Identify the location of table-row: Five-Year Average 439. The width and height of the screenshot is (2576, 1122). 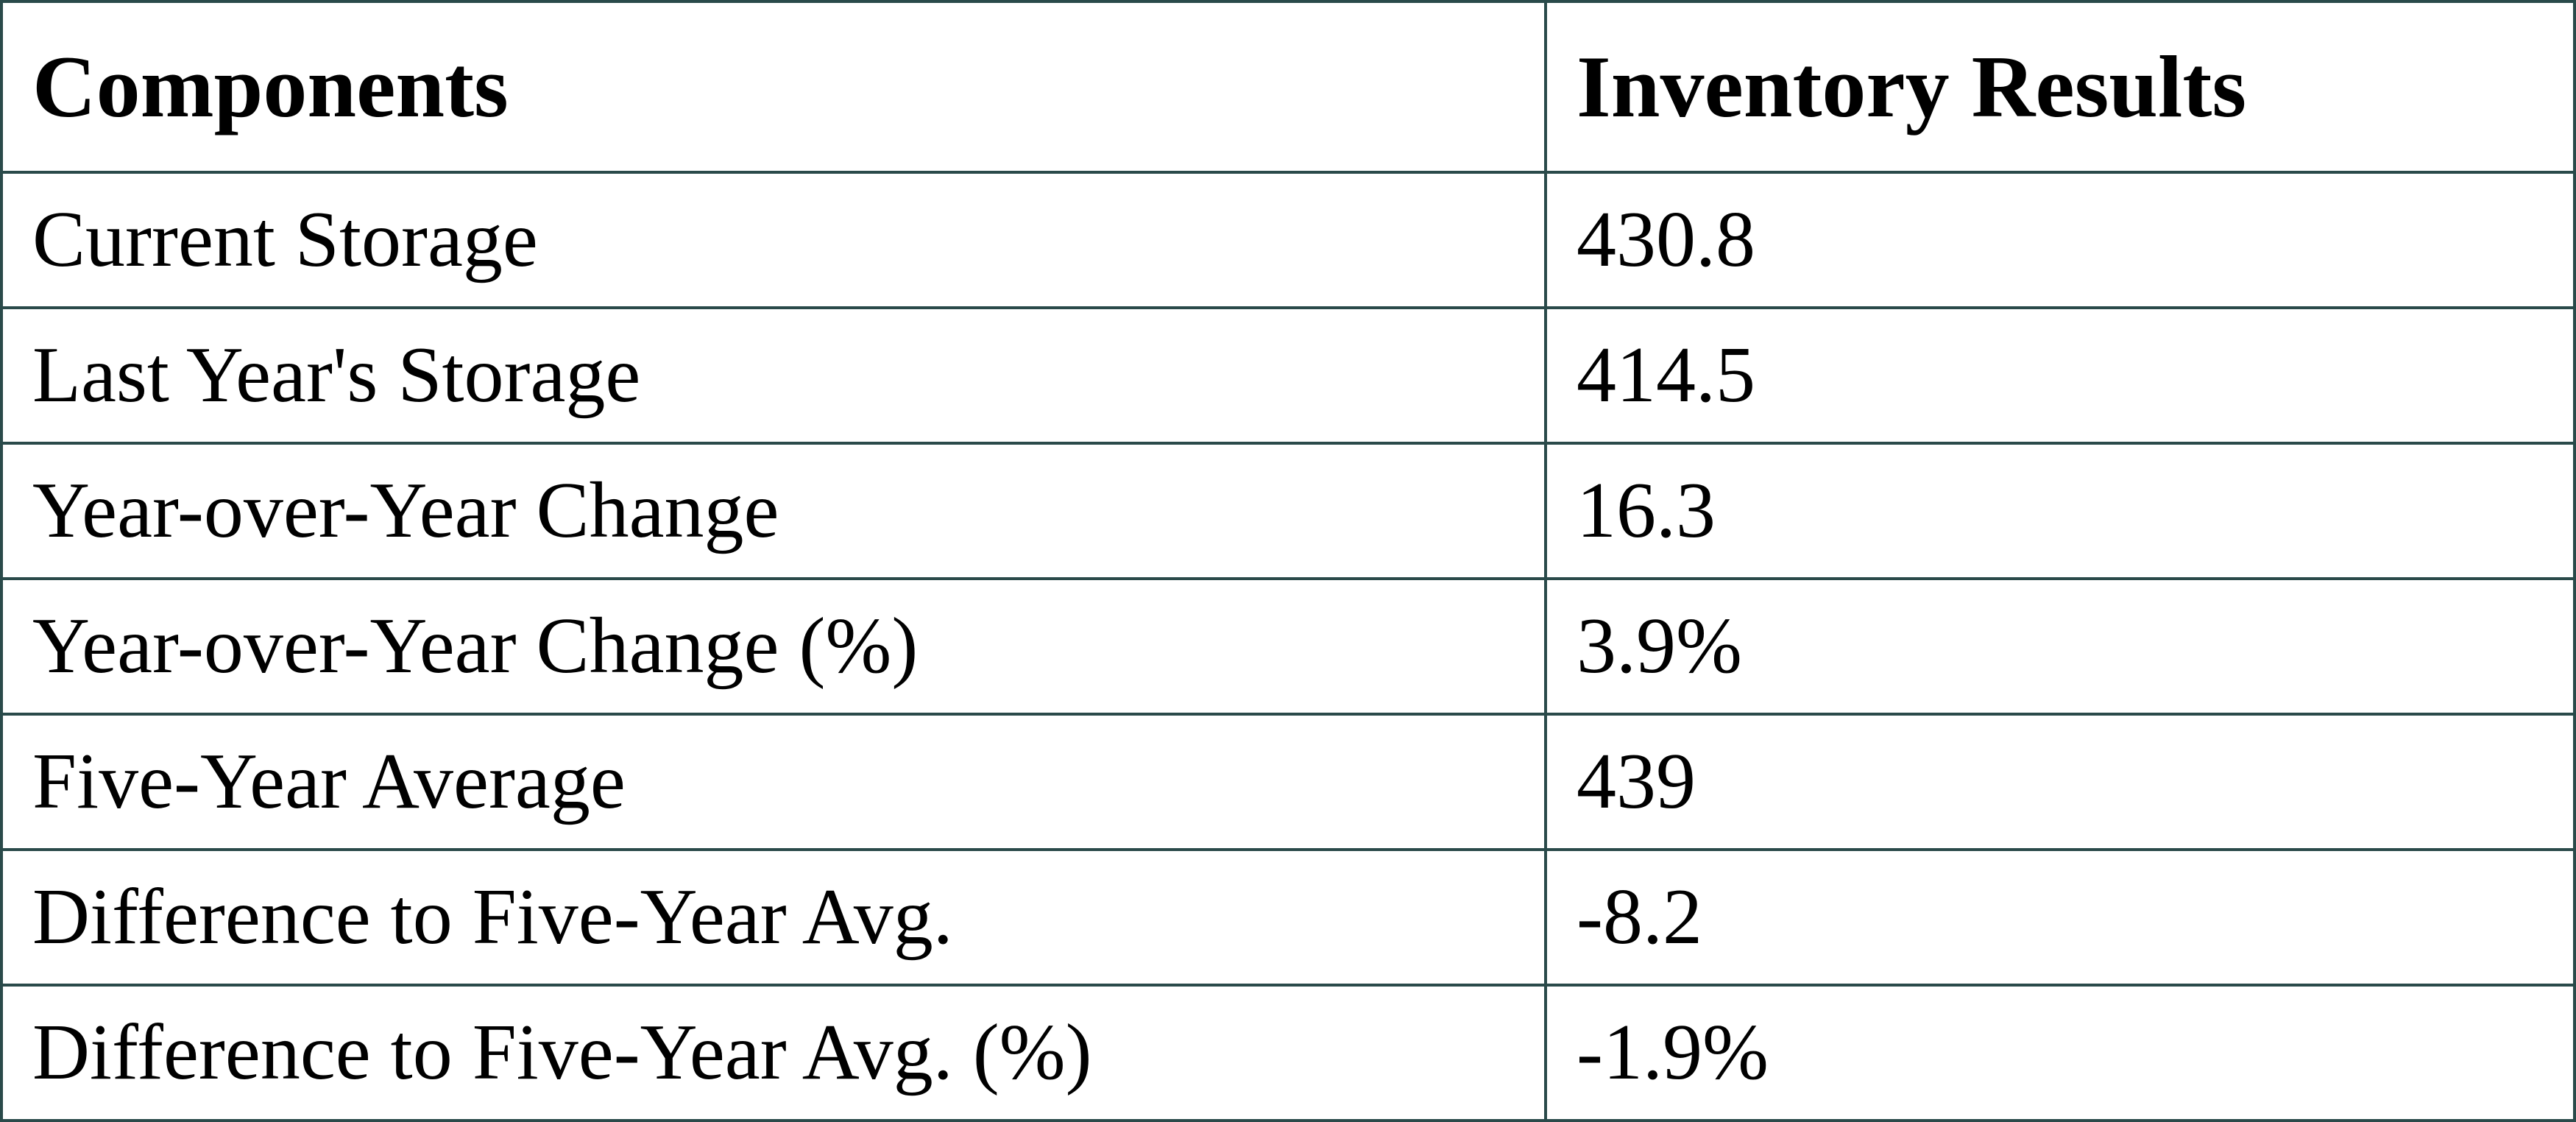
(1288, 782).